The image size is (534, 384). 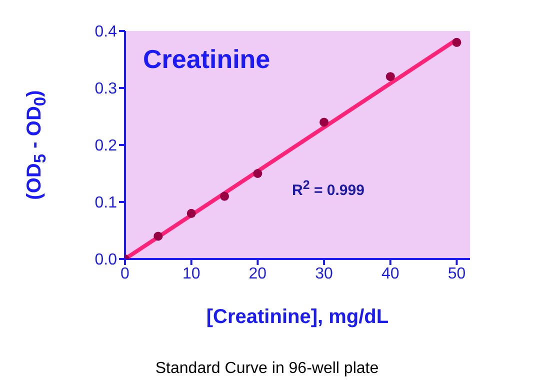 I want to click on y-tick-label: 0.4, so click(x=106, y=32).